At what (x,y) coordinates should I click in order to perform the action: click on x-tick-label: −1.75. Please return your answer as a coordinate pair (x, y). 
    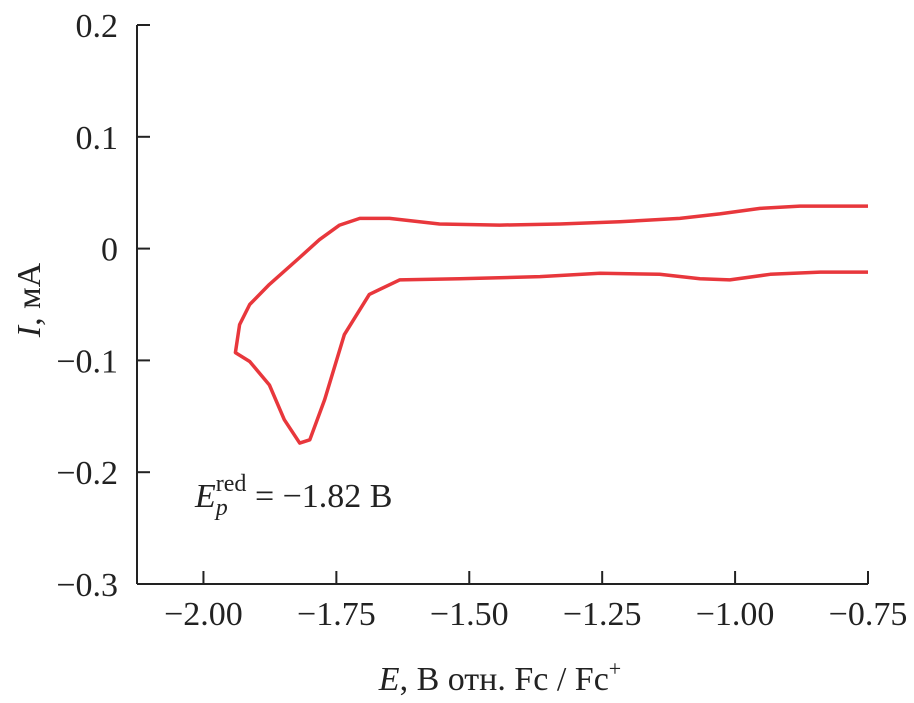
    Looking at the image, I should click on (336, 614).